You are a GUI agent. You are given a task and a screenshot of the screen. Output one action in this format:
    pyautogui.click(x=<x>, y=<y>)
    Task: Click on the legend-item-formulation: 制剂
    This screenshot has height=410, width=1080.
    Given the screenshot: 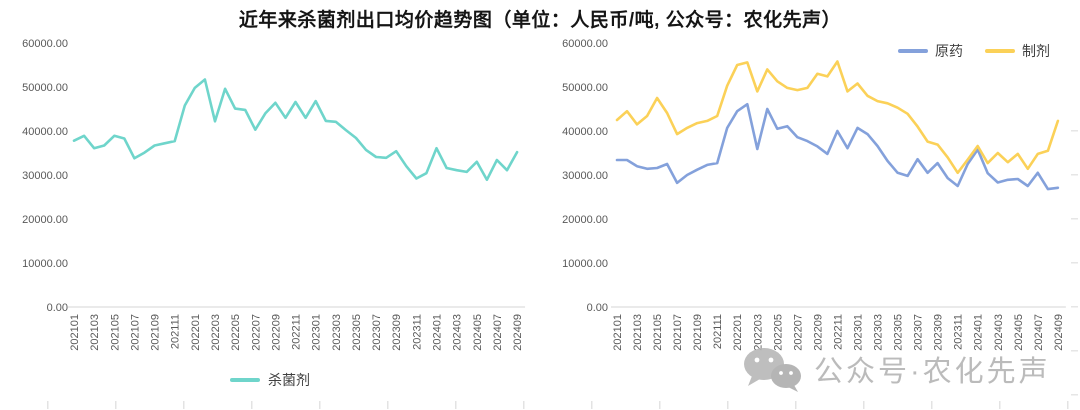 What is the action you would take?
    pyautogui.click(x=1017, y=51)
    